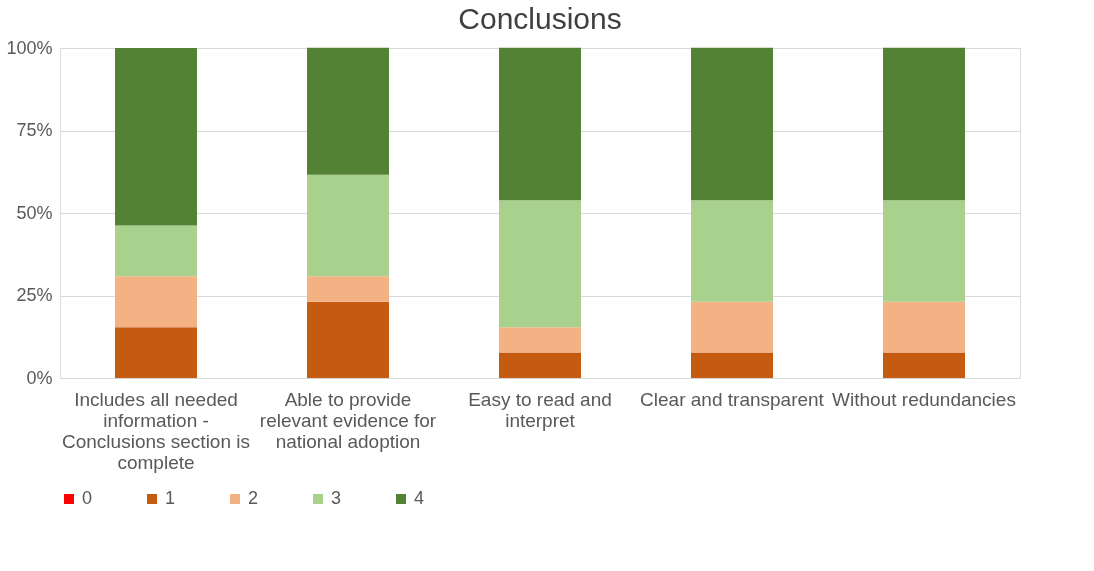 This screenshot has height=571, width=1094. What do you see at coordinates (156, 430) in the screenshot?
I see `x-tick-label: Includes all needed information - Conclusions section is complete` at bounding box center [156, 430].